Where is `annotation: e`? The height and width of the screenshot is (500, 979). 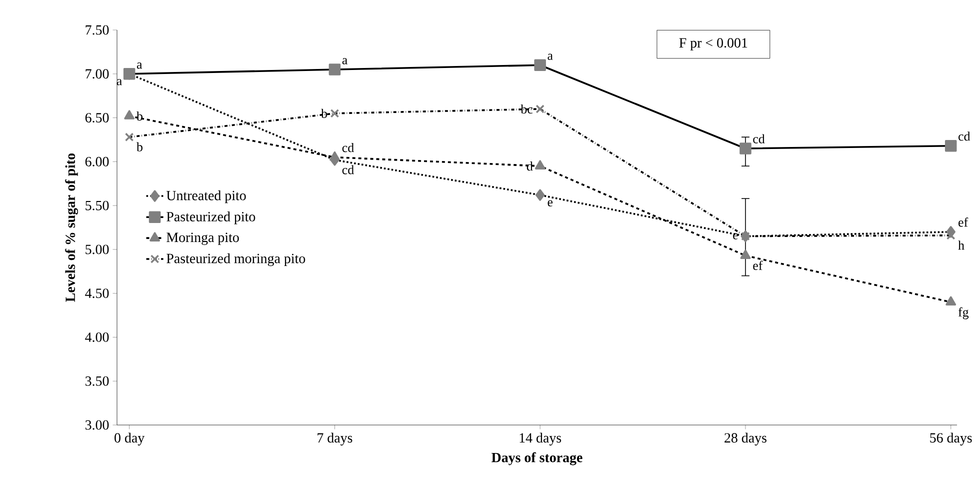
annotation: e is located at coordinates (550, 203).